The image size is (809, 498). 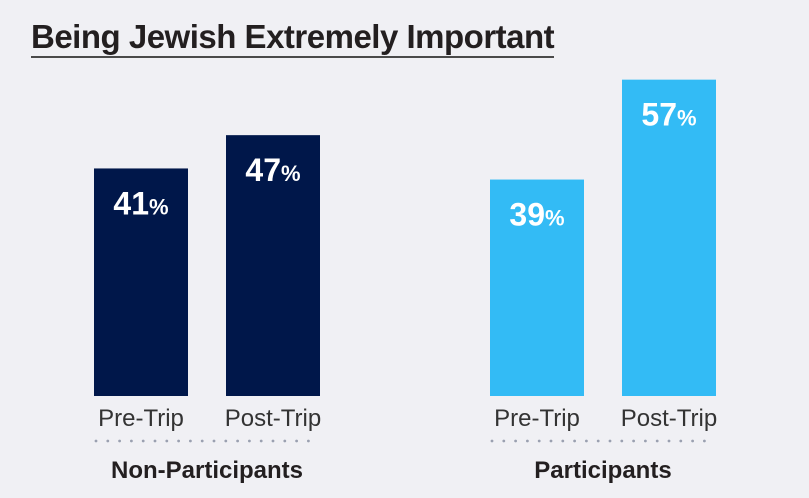 I want to click on bar-value-label: 39%, so click(x=536, y=215).